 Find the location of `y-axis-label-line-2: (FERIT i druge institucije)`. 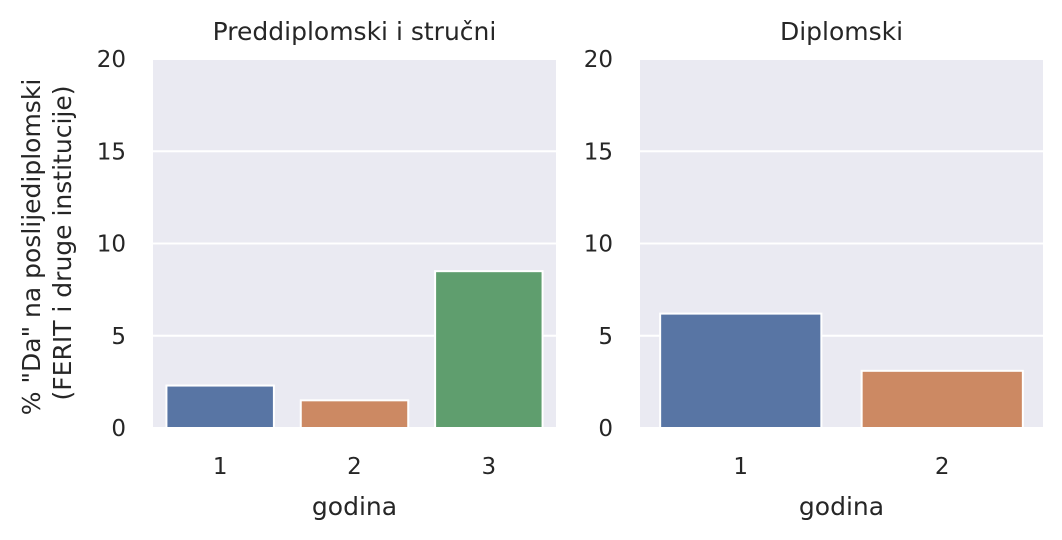

y-axis-label-line-2: (FERIT i druge institucije) is located at coordinates (62, 243).